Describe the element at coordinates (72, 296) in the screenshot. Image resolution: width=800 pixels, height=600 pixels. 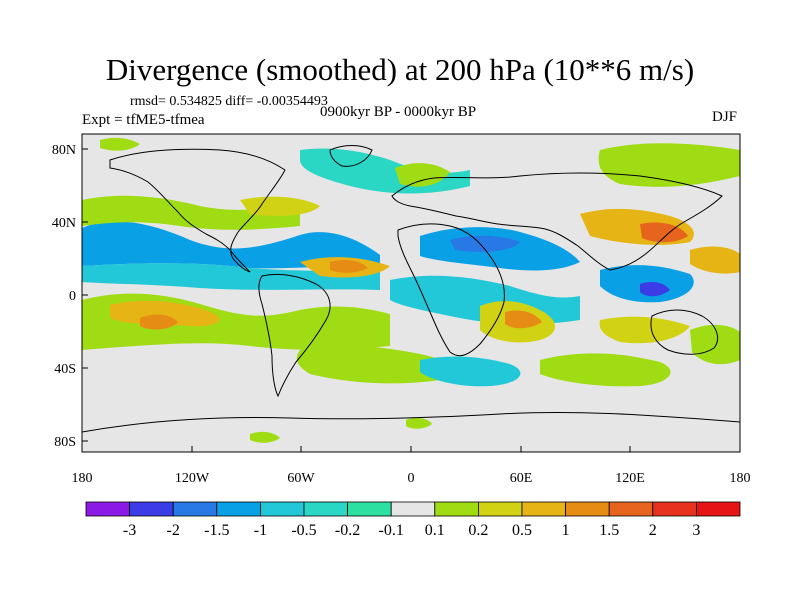
I see `lat-label: 0` at that location.